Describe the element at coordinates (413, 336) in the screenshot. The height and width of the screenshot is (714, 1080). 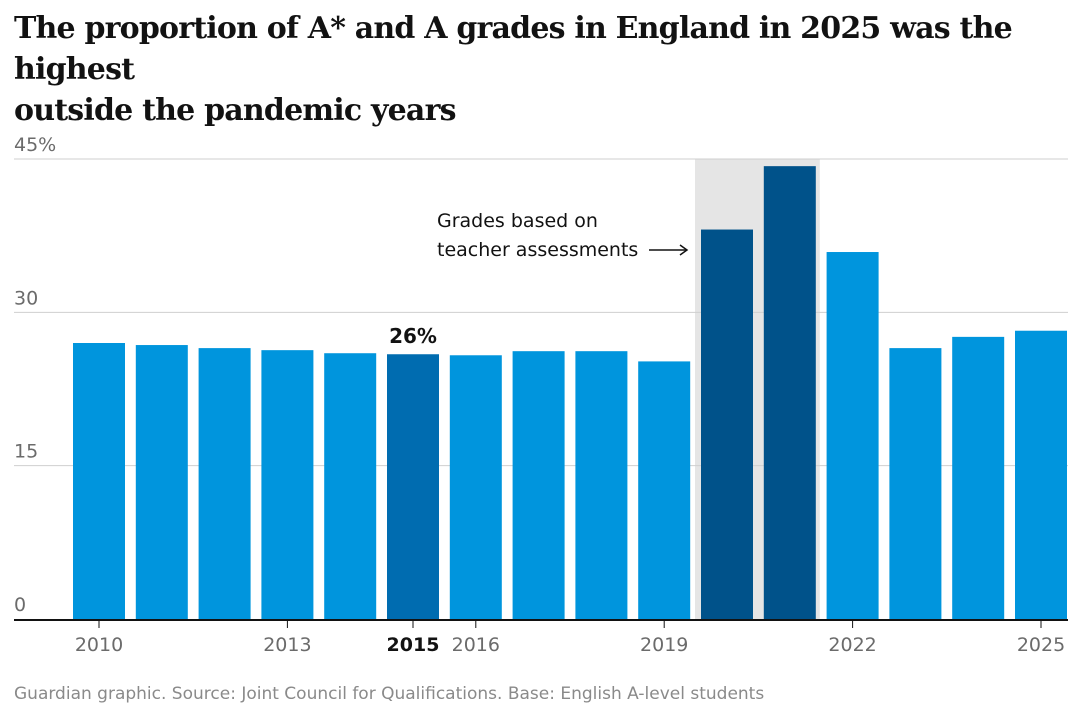
I see `data-label-2015: 26%` at that location.